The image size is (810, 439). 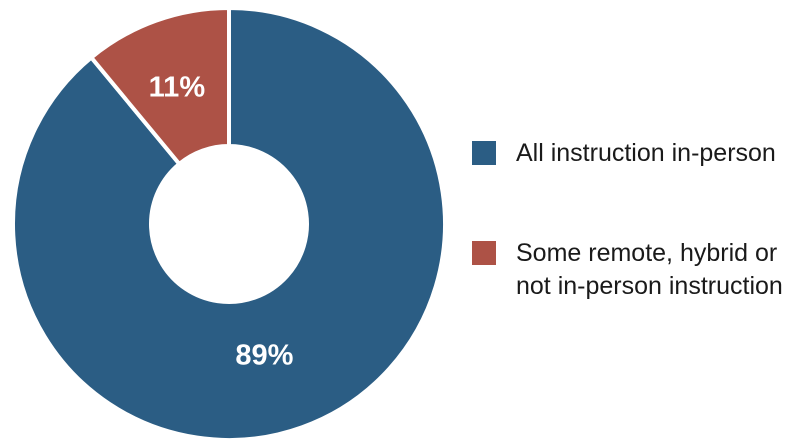 What do you see at coordinates (484, 253) in the screenshot?
I see `legend-swatch-some-remote` at bounding box center [484, 253].